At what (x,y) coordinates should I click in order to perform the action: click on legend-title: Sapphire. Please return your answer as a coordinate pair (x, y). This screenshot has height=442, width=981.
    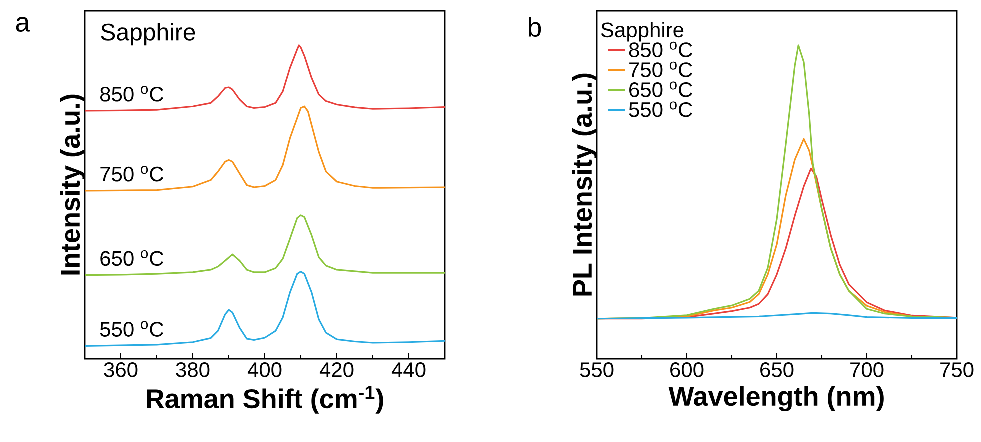
    Looking at the image, I should click on (642, 32).